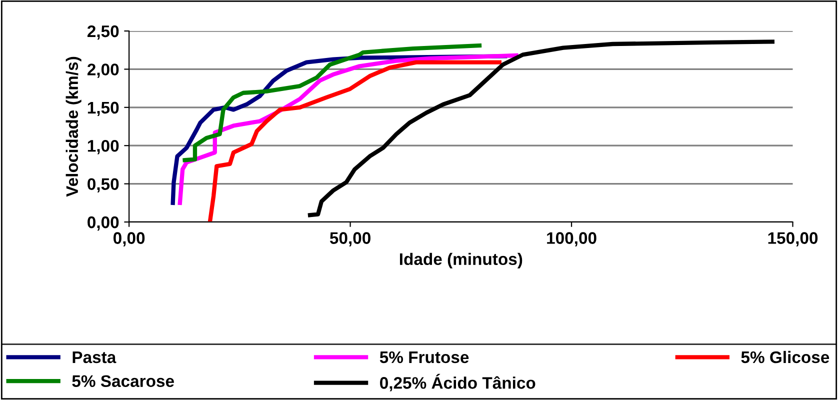 Image resolution: width=838 pixels, height=400 pixels. What do you see at coordinates (103, 71) in the screenshot?
I see `y-tick-label: 2,00` at bounding box center [103, 71].